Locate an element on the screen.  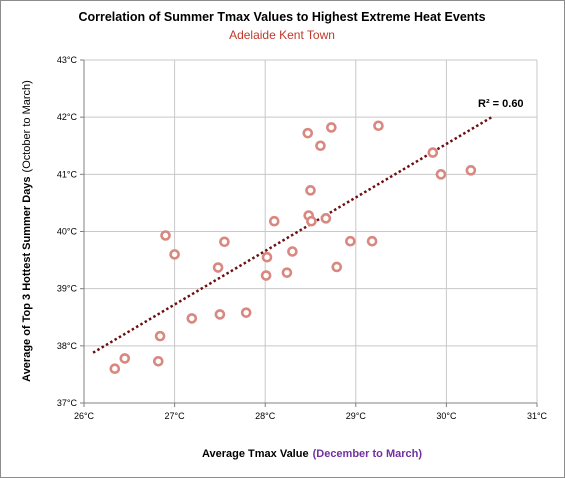
y-tick-label: 41°C is located at coordinates (67, 174).